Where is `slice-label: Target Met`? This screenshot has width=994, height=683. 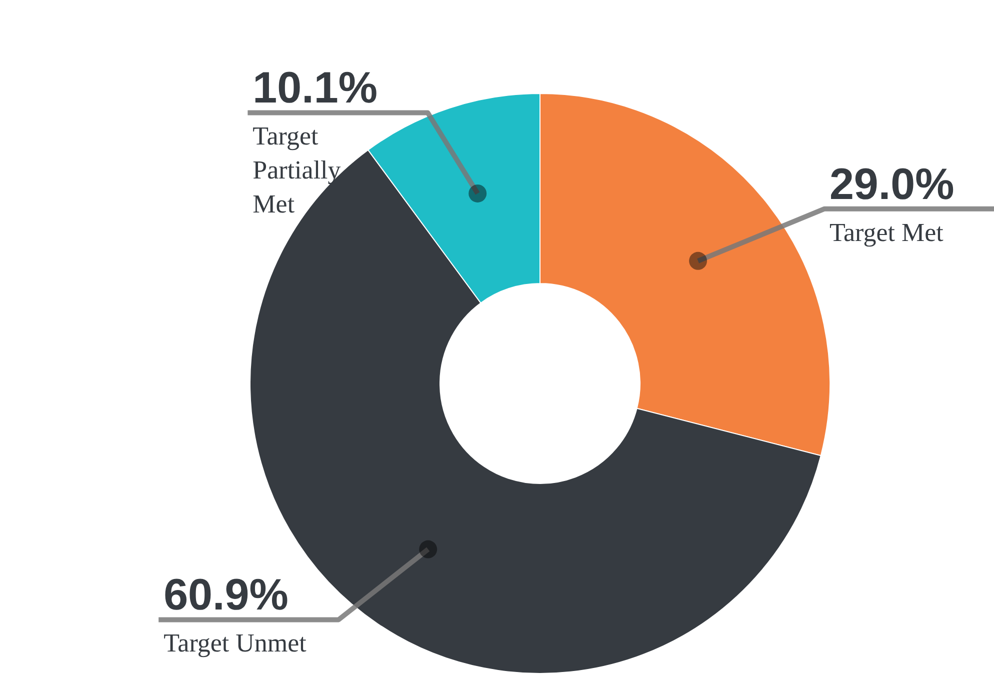 slice-label: Target Met is located at coordinates (886, 232).